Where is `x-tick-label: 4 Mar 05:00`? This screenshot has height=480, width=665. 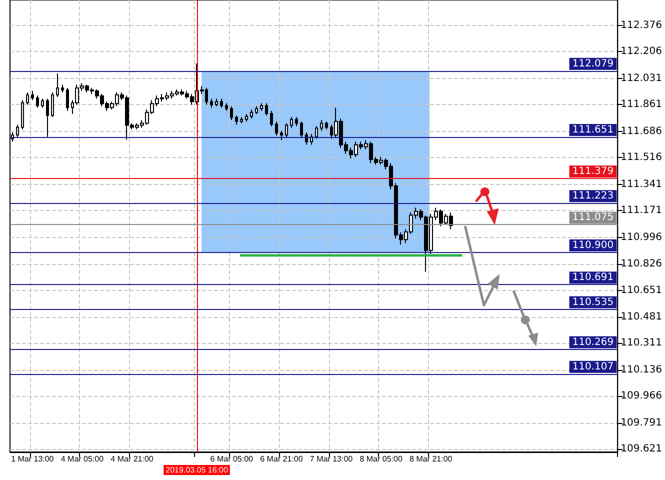 x-tick-label: 4 Mar 05:00 is located at coordinates (82, 459).